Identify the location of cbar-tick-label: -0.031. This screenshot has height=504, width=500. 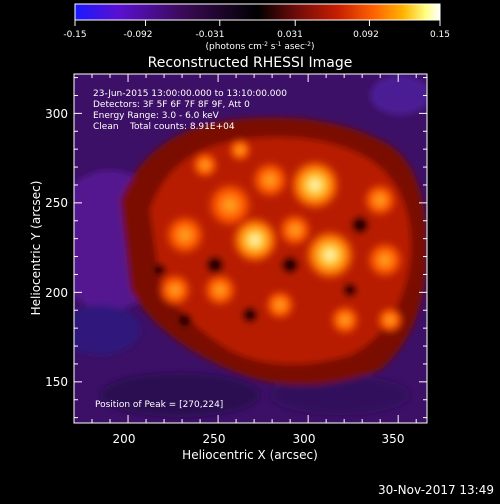
(209, 35).